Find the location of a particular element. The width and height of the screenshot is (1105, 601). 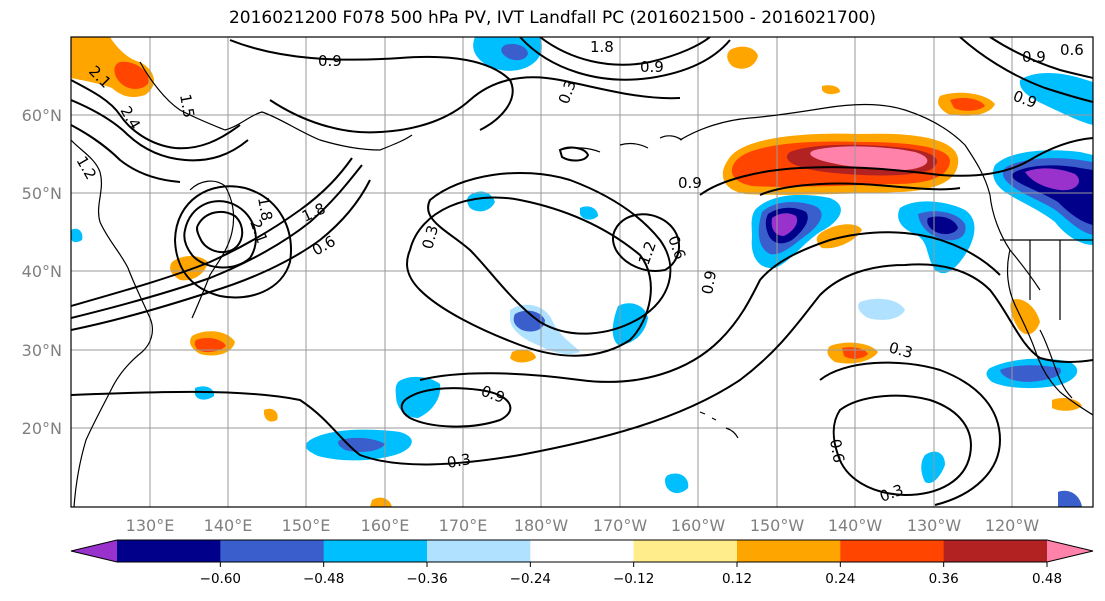

negative-anomaly-gulf-max is located at coordinates (784, 224).